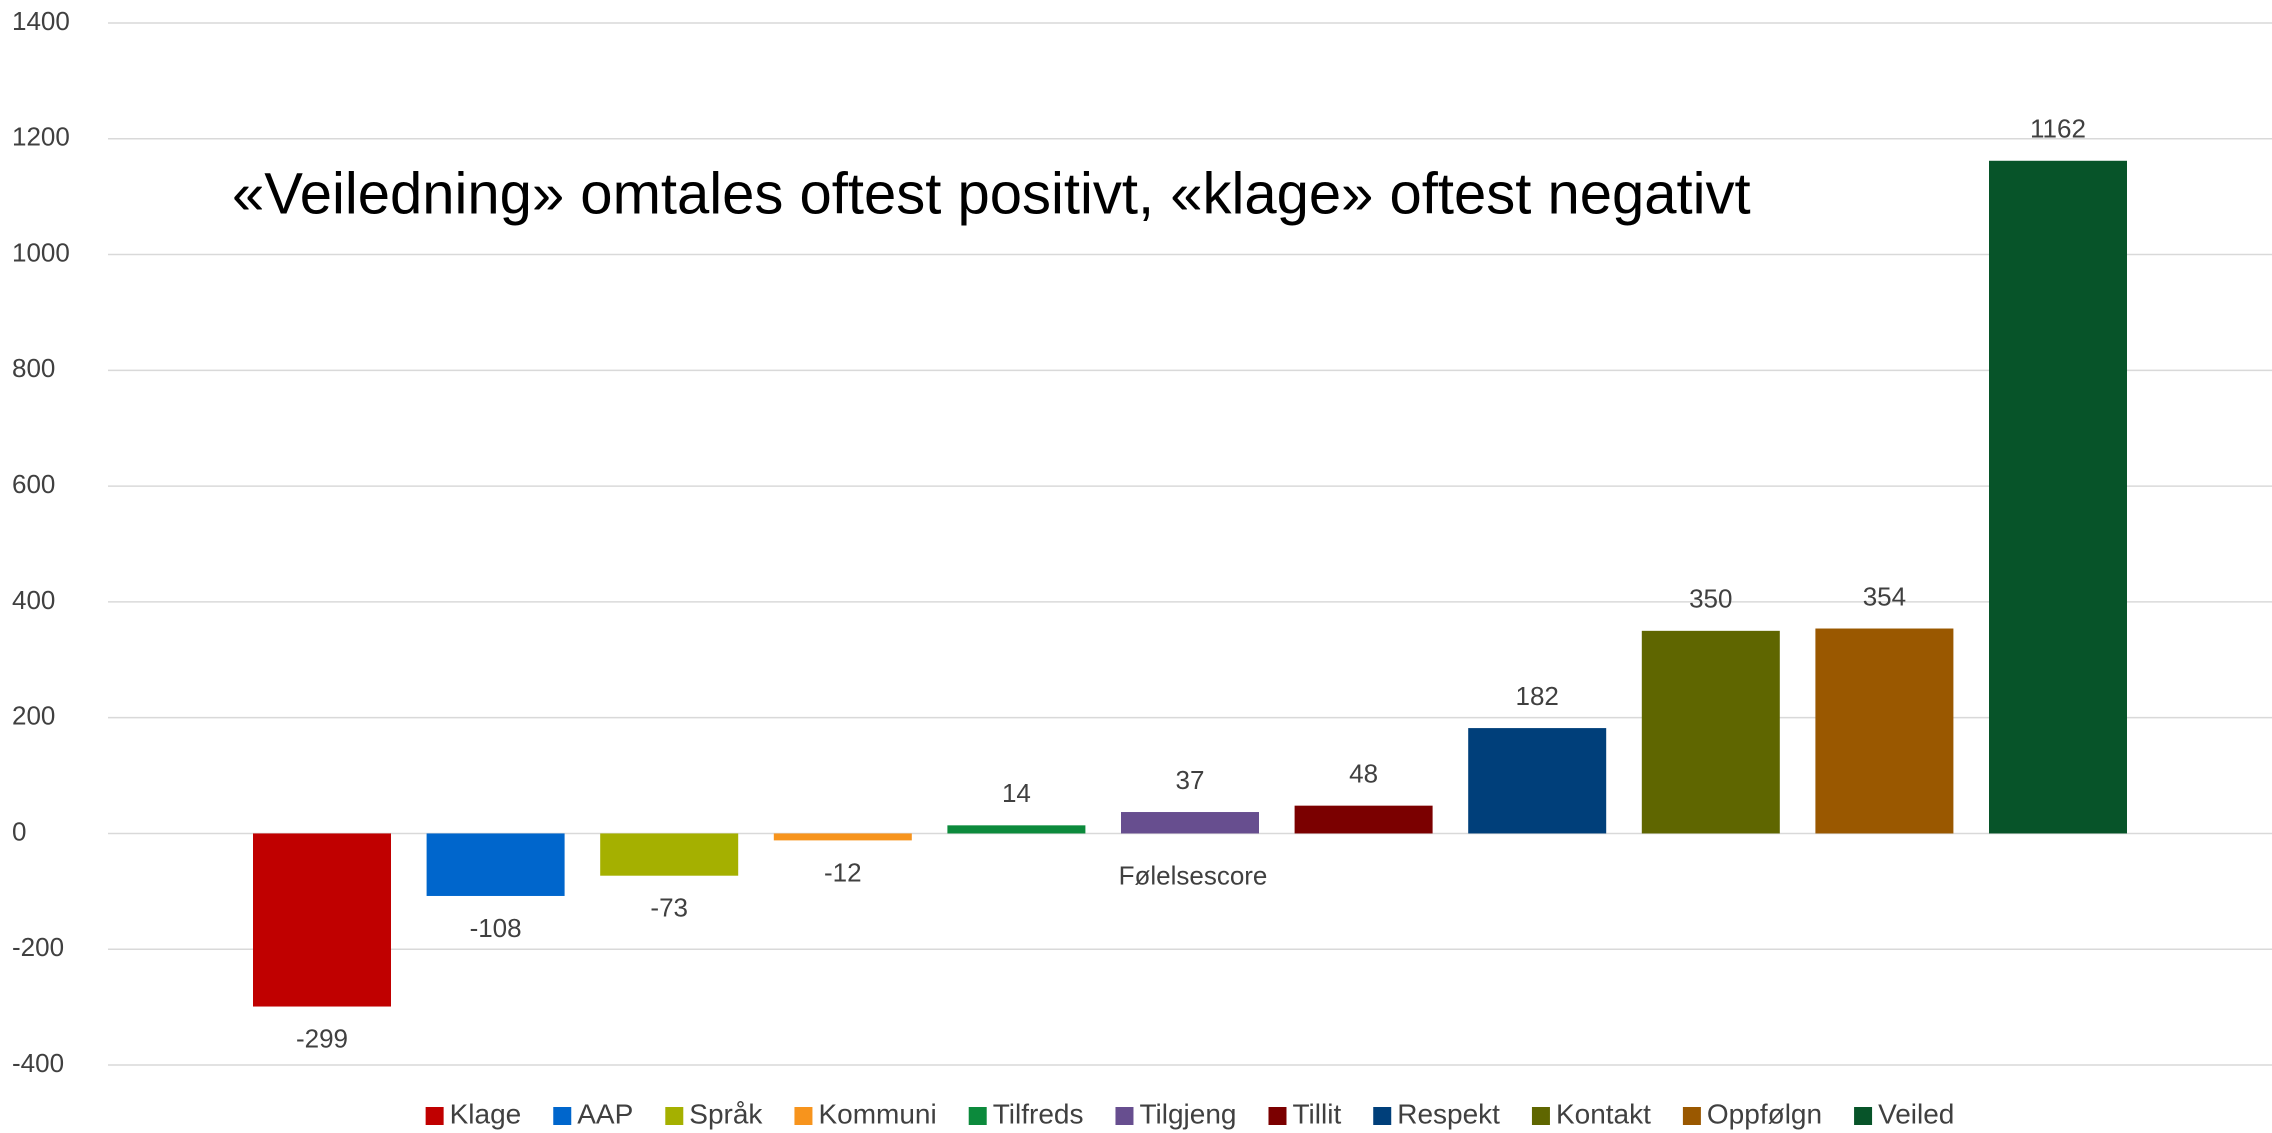 The height and width of the screenshot is (1133, 2272). I want to click on value-label: -299, so click(322, 1038).